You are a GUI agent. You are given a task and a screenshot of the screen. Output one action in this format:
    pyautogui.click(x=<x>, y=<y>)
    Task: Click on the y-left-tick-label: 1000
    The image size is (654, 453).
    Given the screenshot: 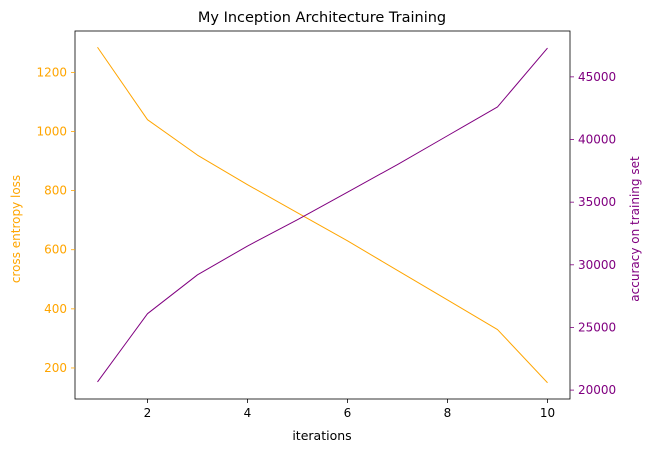 What is the action you would take?
    pyautogui.click(x=51, y=131)
    